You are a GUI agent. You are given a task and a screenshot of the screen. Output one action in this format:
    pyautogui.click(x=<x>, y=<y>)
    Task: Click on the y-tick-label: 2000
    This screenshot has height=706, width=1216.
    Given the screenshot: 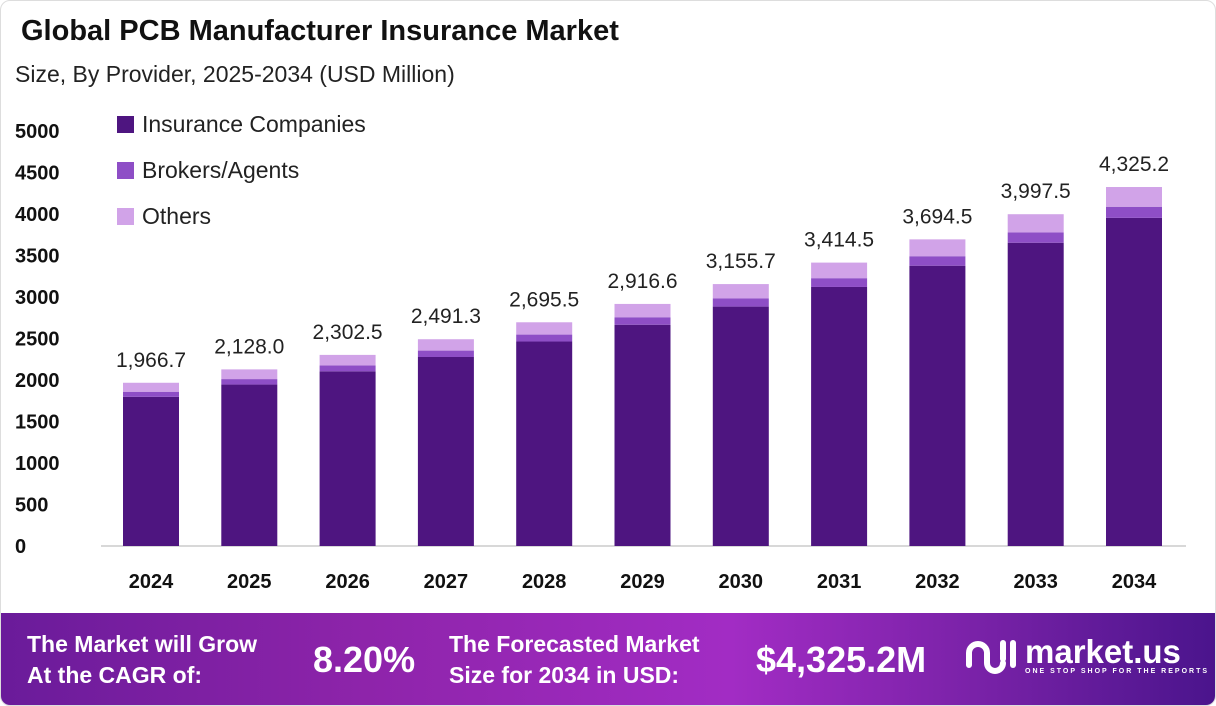 What is the action you would take?
    pyautogui.click(x=37, y=381)
    